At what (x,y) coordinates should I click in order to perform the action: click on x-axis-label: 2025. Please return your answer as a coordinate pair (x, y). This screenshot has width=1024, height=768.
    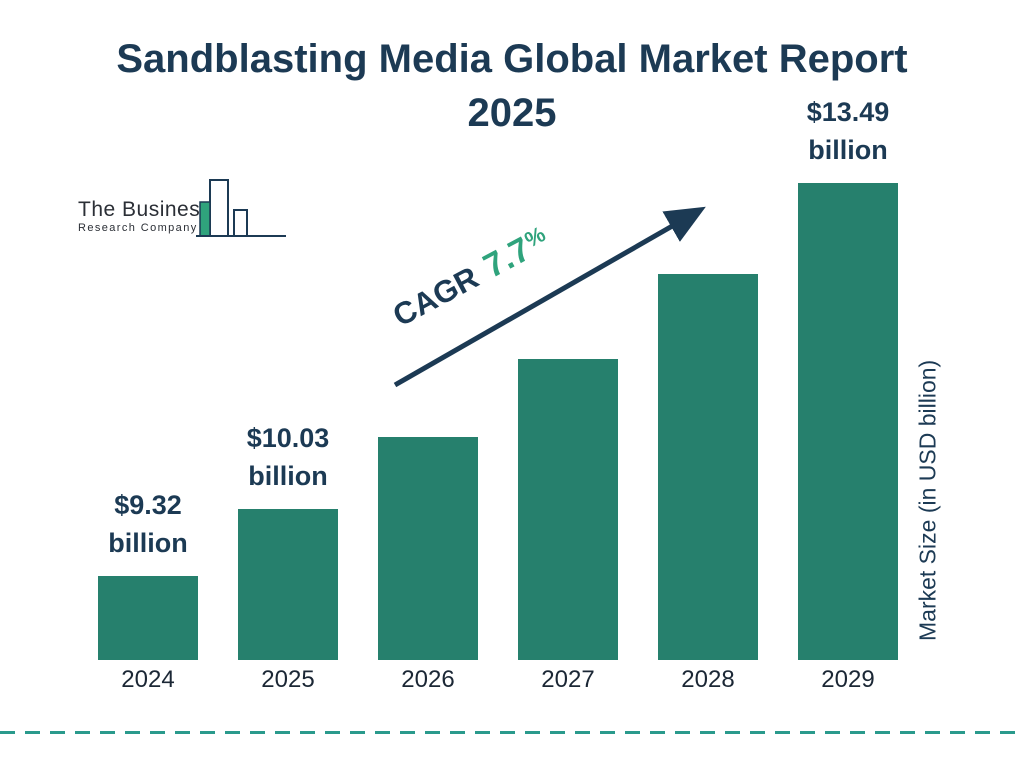
    Looking at the image, I should click on (288, 679).